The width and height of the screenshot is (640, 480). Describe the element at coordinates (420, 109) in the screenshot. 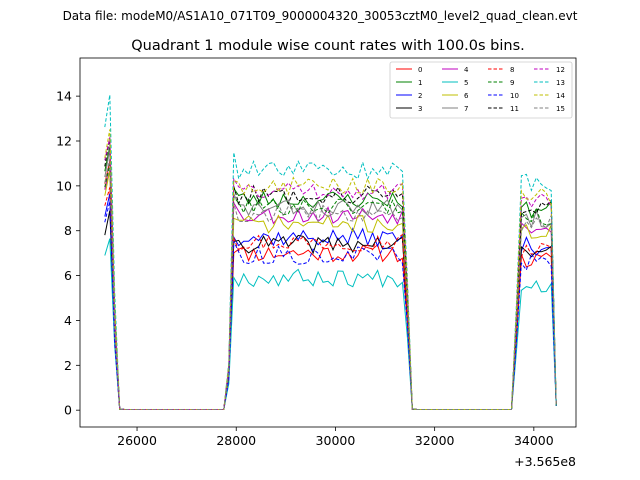

I see `legend-label-3: 3` at that location.